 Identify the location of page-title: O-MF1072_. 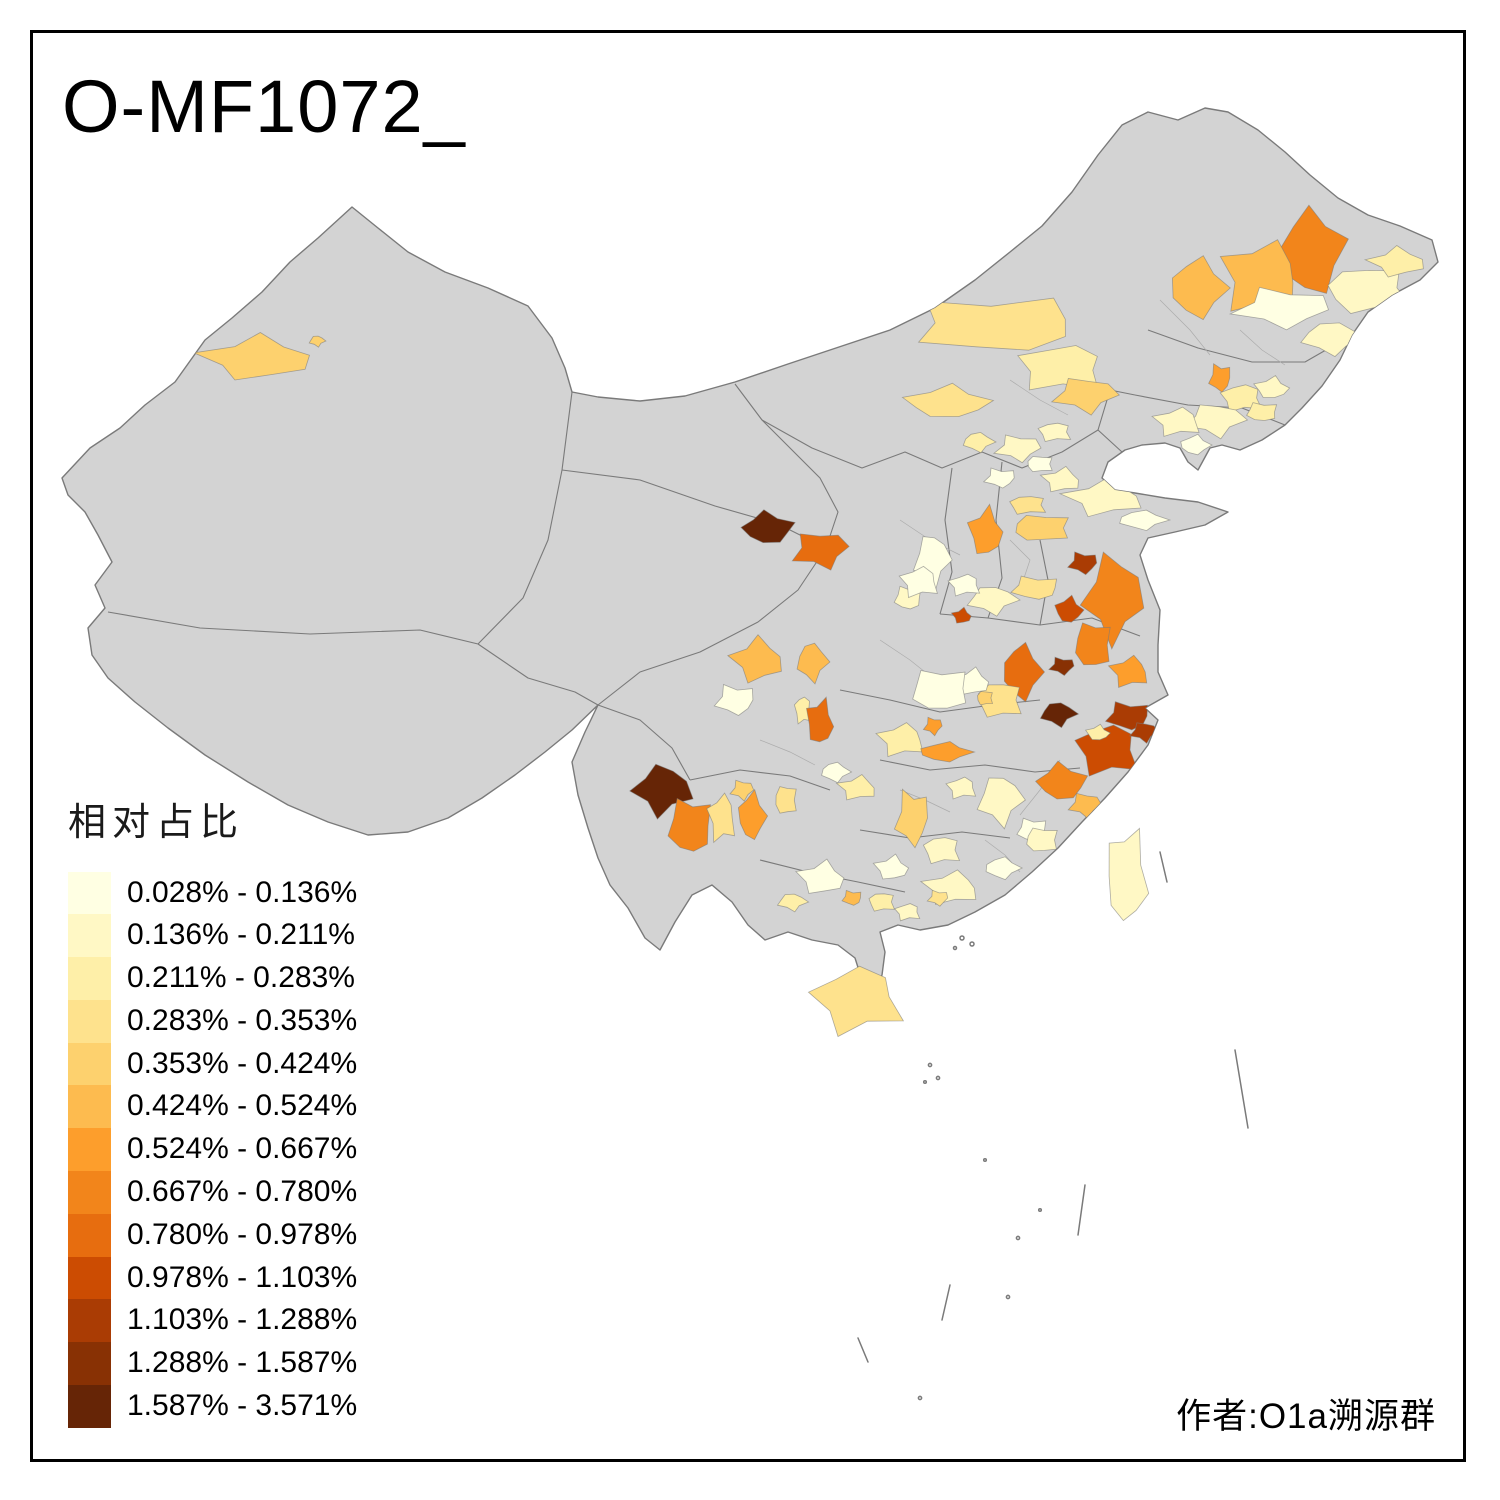
(264, 106).